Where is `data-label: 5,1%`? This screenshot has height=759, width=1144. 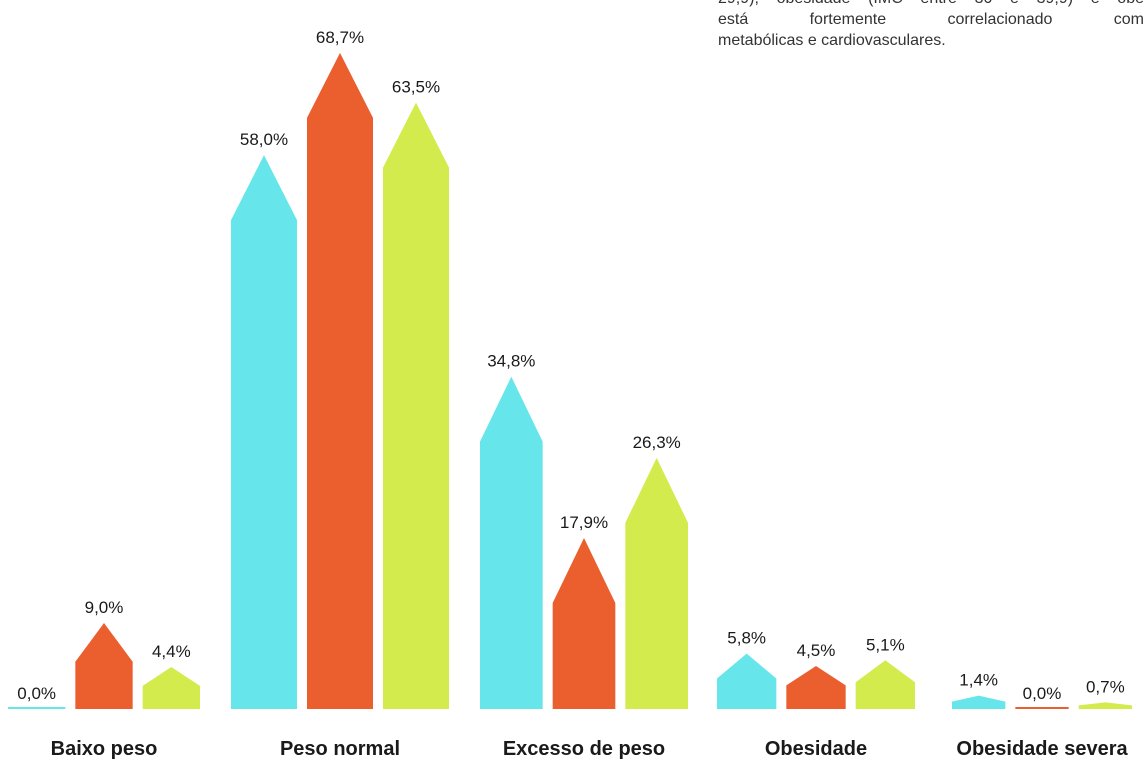
data-label: 5,1% is located at coordinates (885, 644).